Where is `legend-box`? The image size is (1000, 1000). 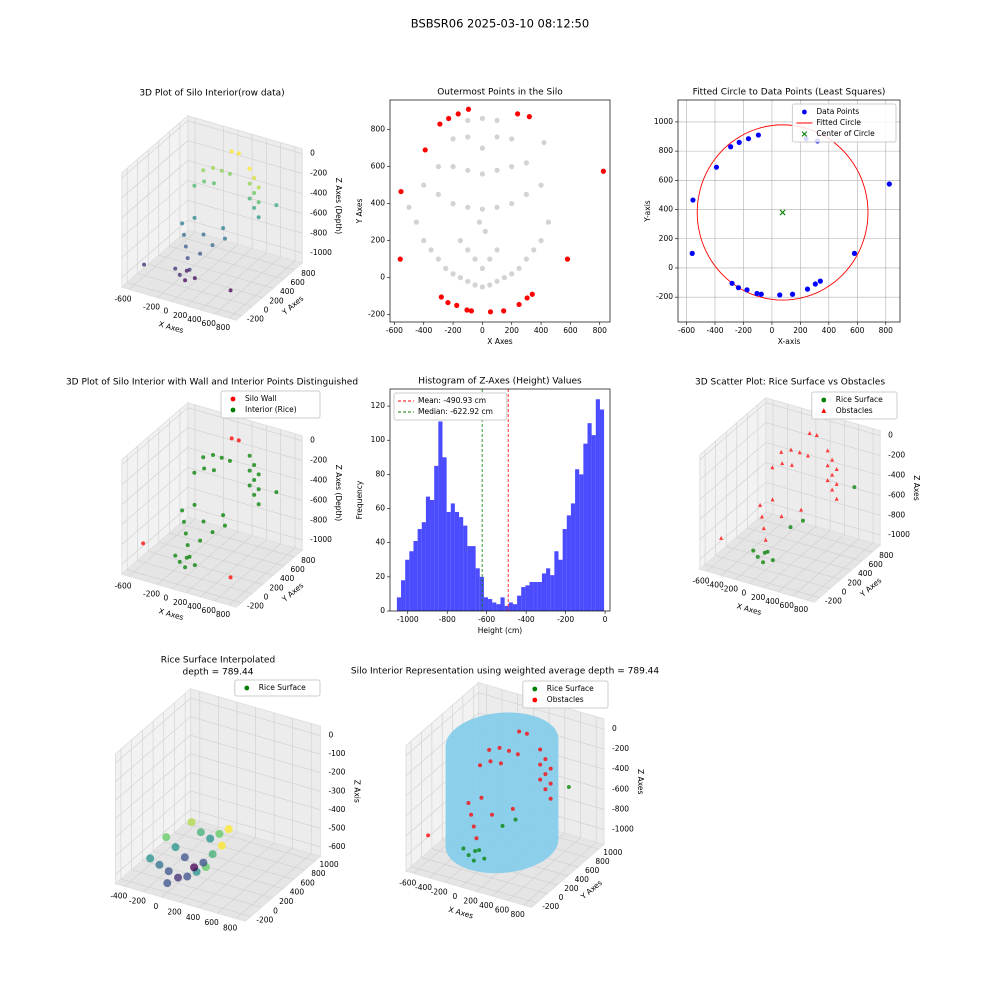 legend-box is located at coordinates (844, 123).